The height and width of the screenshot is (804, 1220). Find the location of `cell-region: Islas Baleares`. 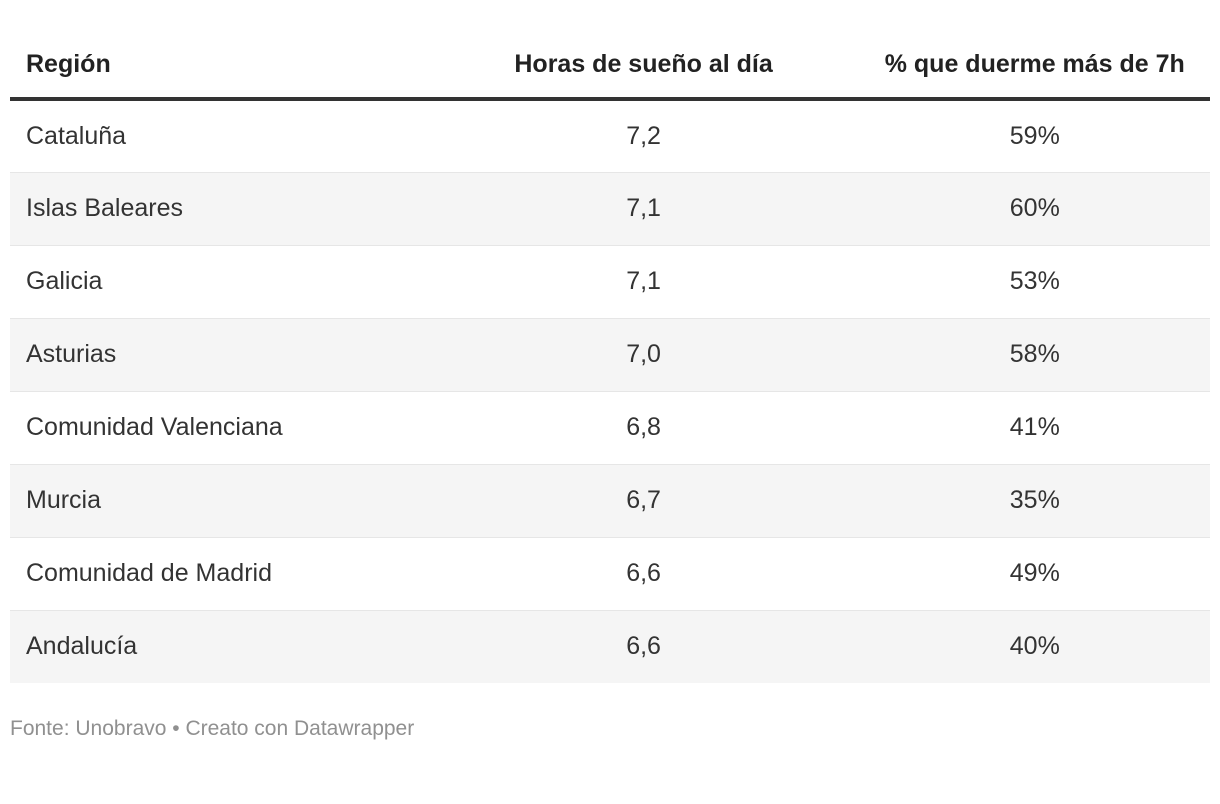

cell-region: Islas Baleares is located at coordinates (105, 208).